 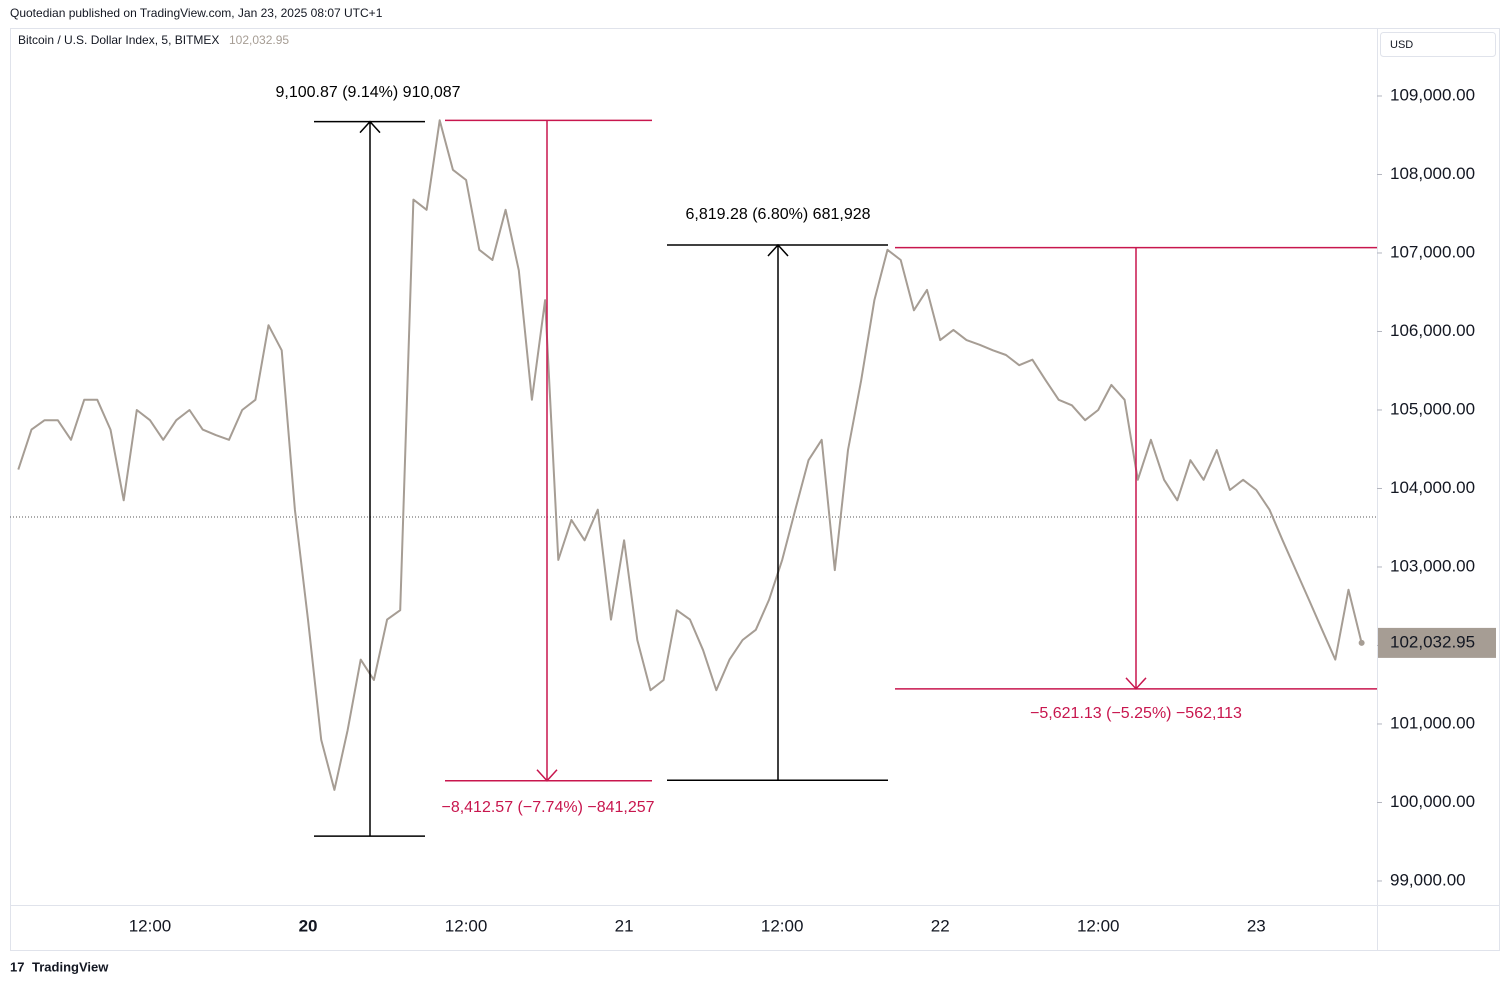 What do you see at coordinates (367, 92) in the screenshot?
I see `measure-label: 9,100.87 (9.14%) 910,087` at bounding box center [367, 92].